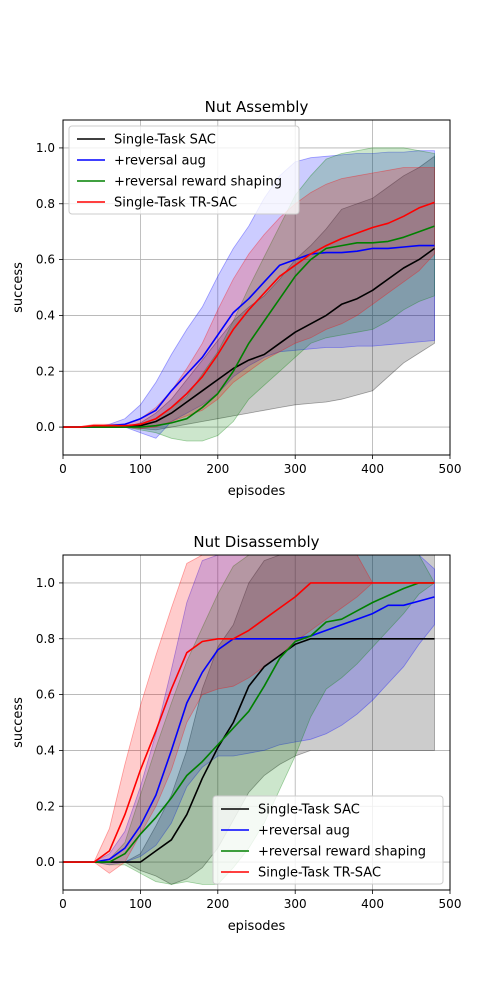  What do you see at coordinates (249, 336) in the screenshot?
I see `series-line` at bounding box center [249, 336].